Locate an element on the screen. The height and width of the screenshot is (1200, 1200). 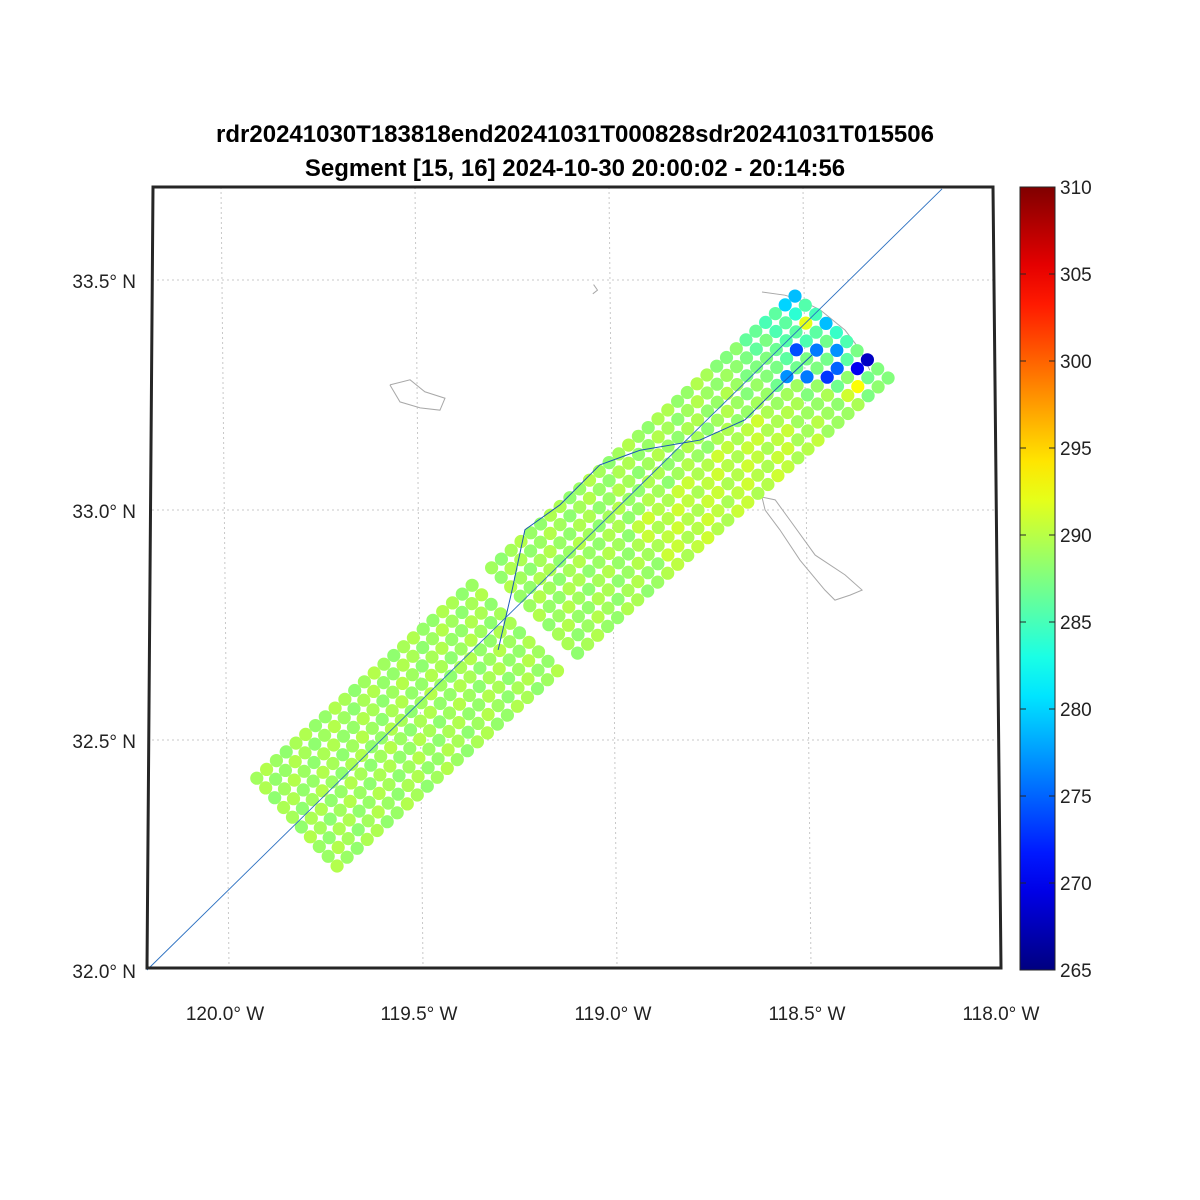
x-tick-labels: 120.0° W 119.5° W 119.0° W 118.5° W 118.0° W is located at coordinates (613, 1014).